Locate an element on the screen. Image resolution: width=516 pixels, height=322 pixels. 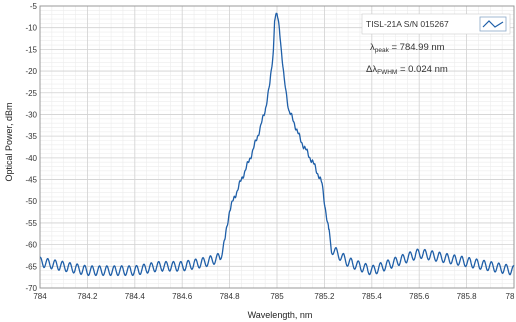
y-tick-label: -45 is located at coordinates (31, 180).